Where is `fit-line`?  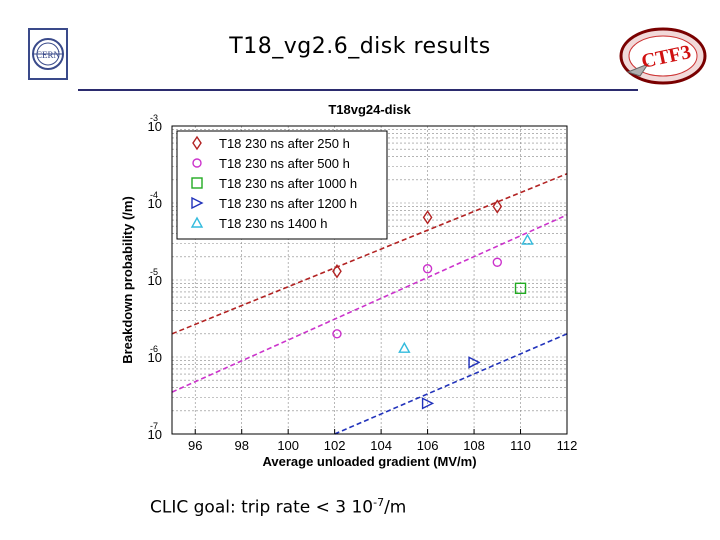
fit-line is located at coordinates (451, 384).